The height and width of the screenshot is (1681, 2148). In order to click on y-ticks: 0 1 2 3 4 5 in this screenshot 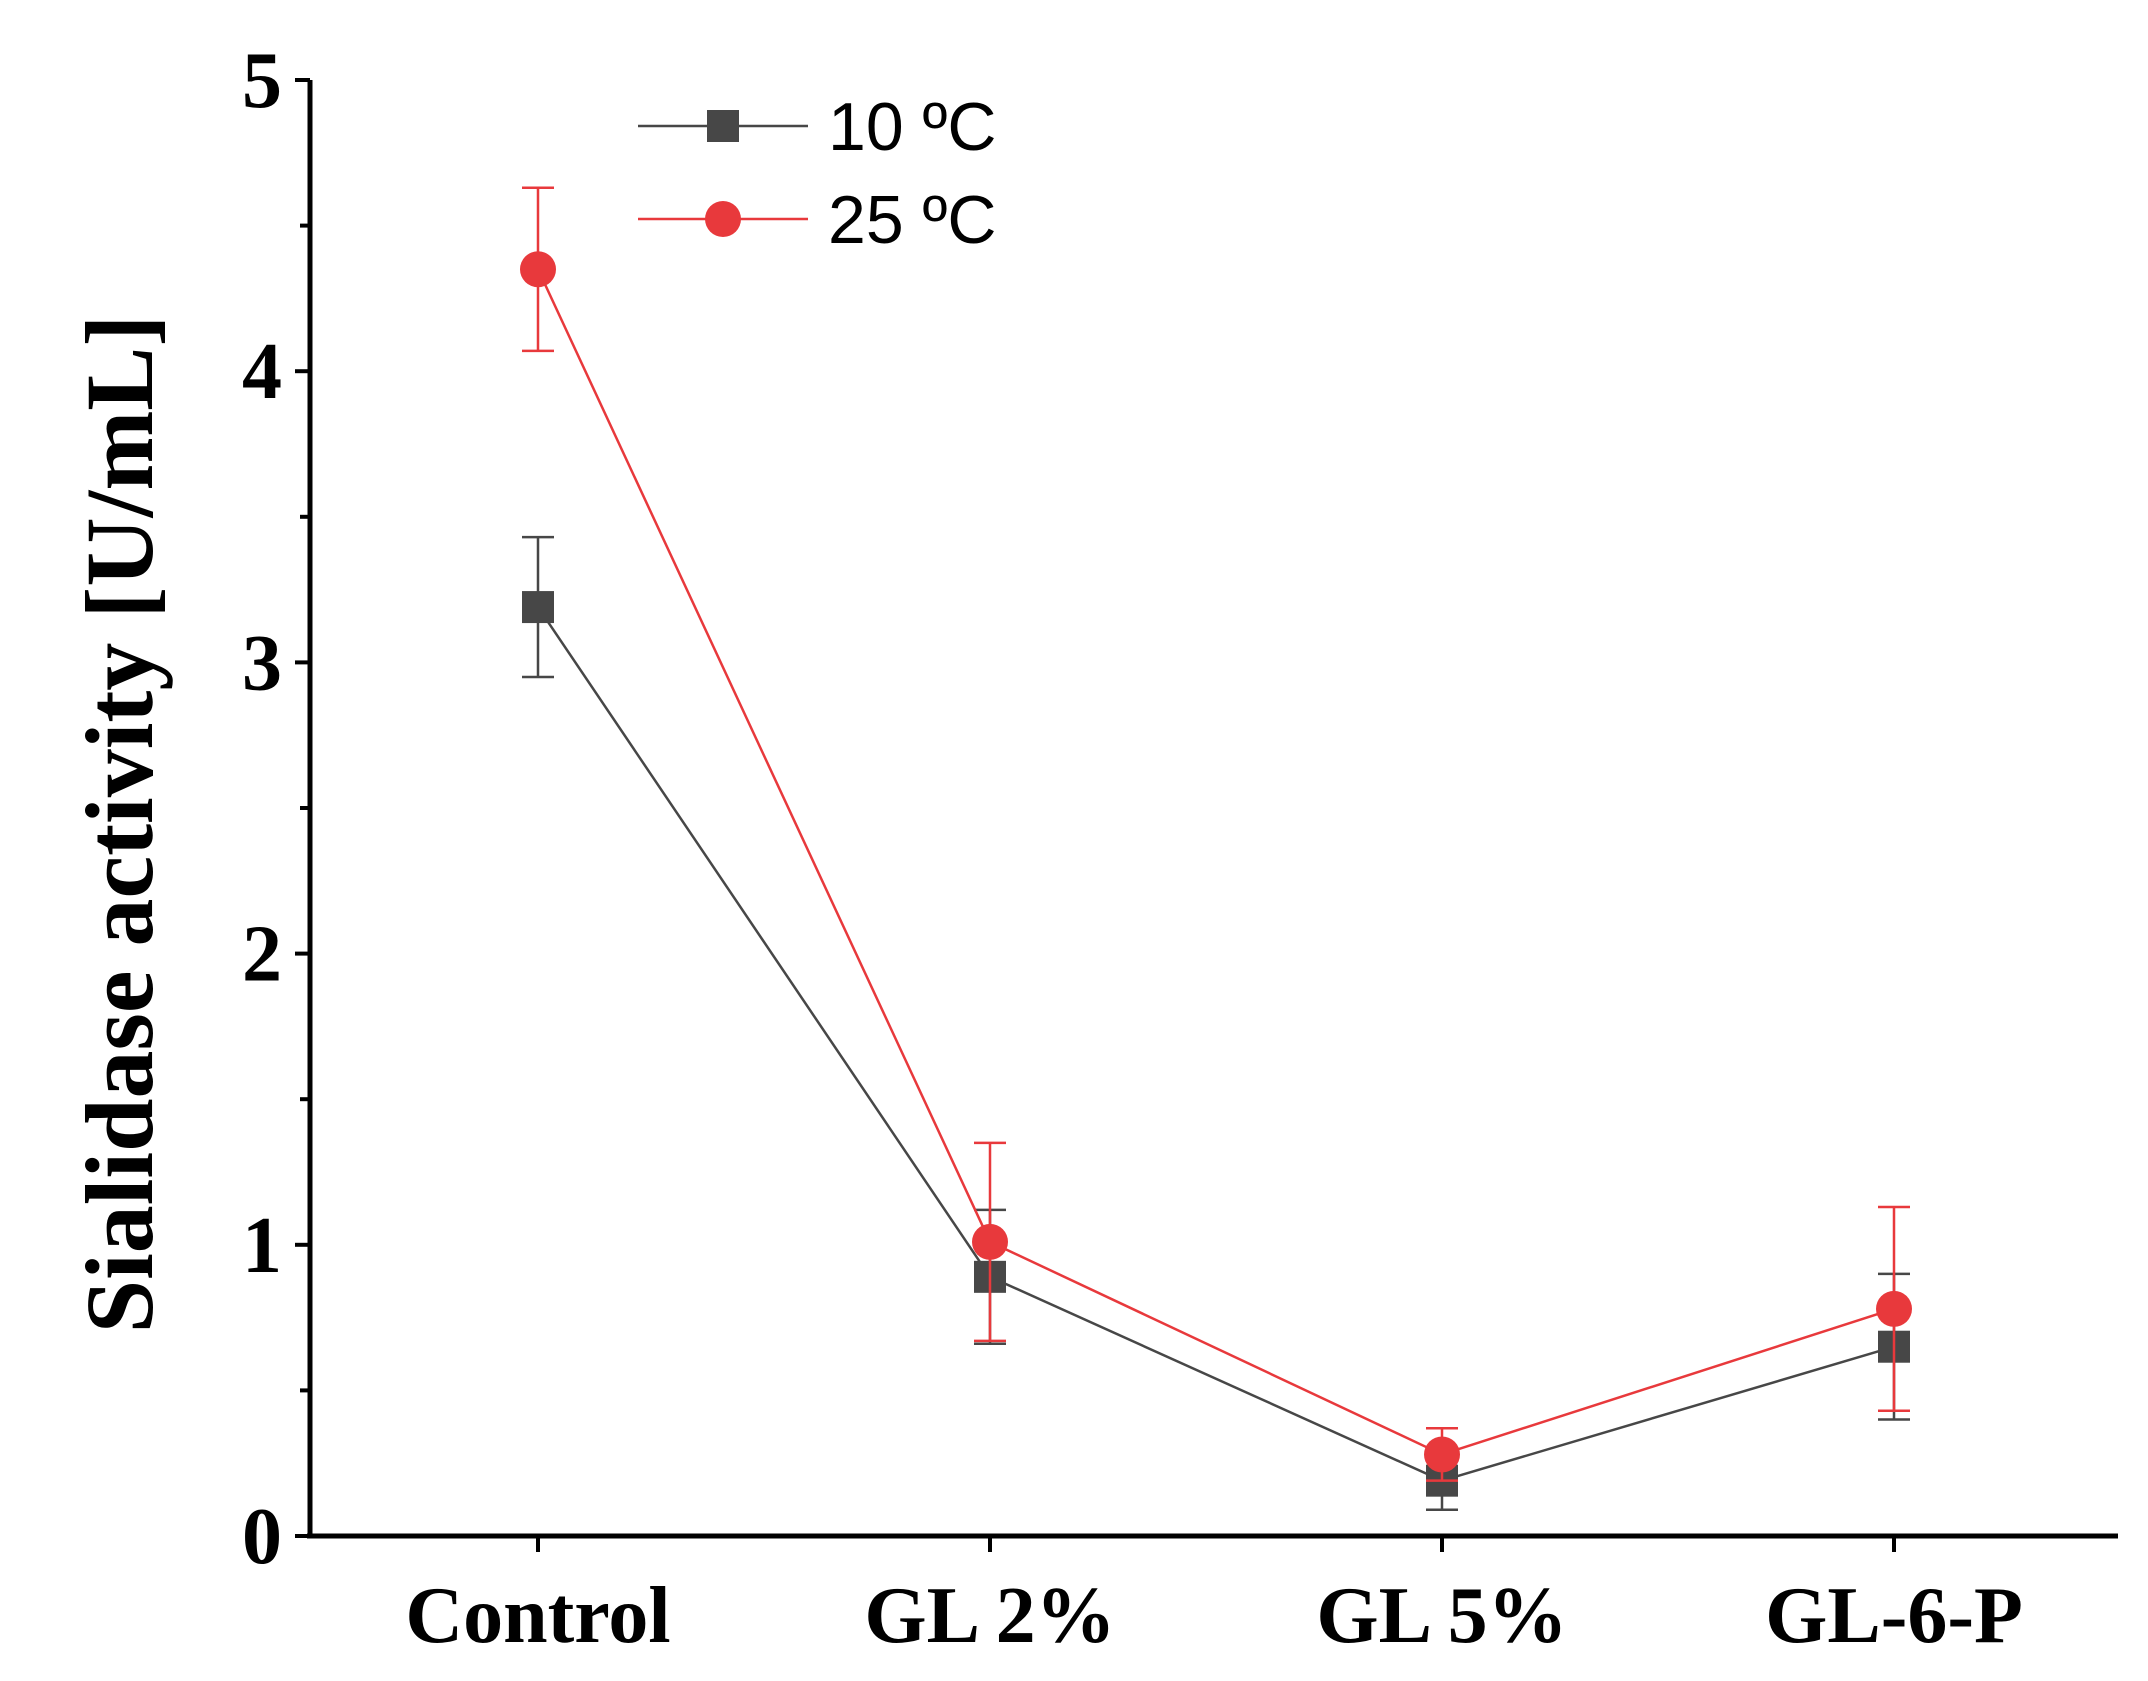, I will do `click(276, 809)`.